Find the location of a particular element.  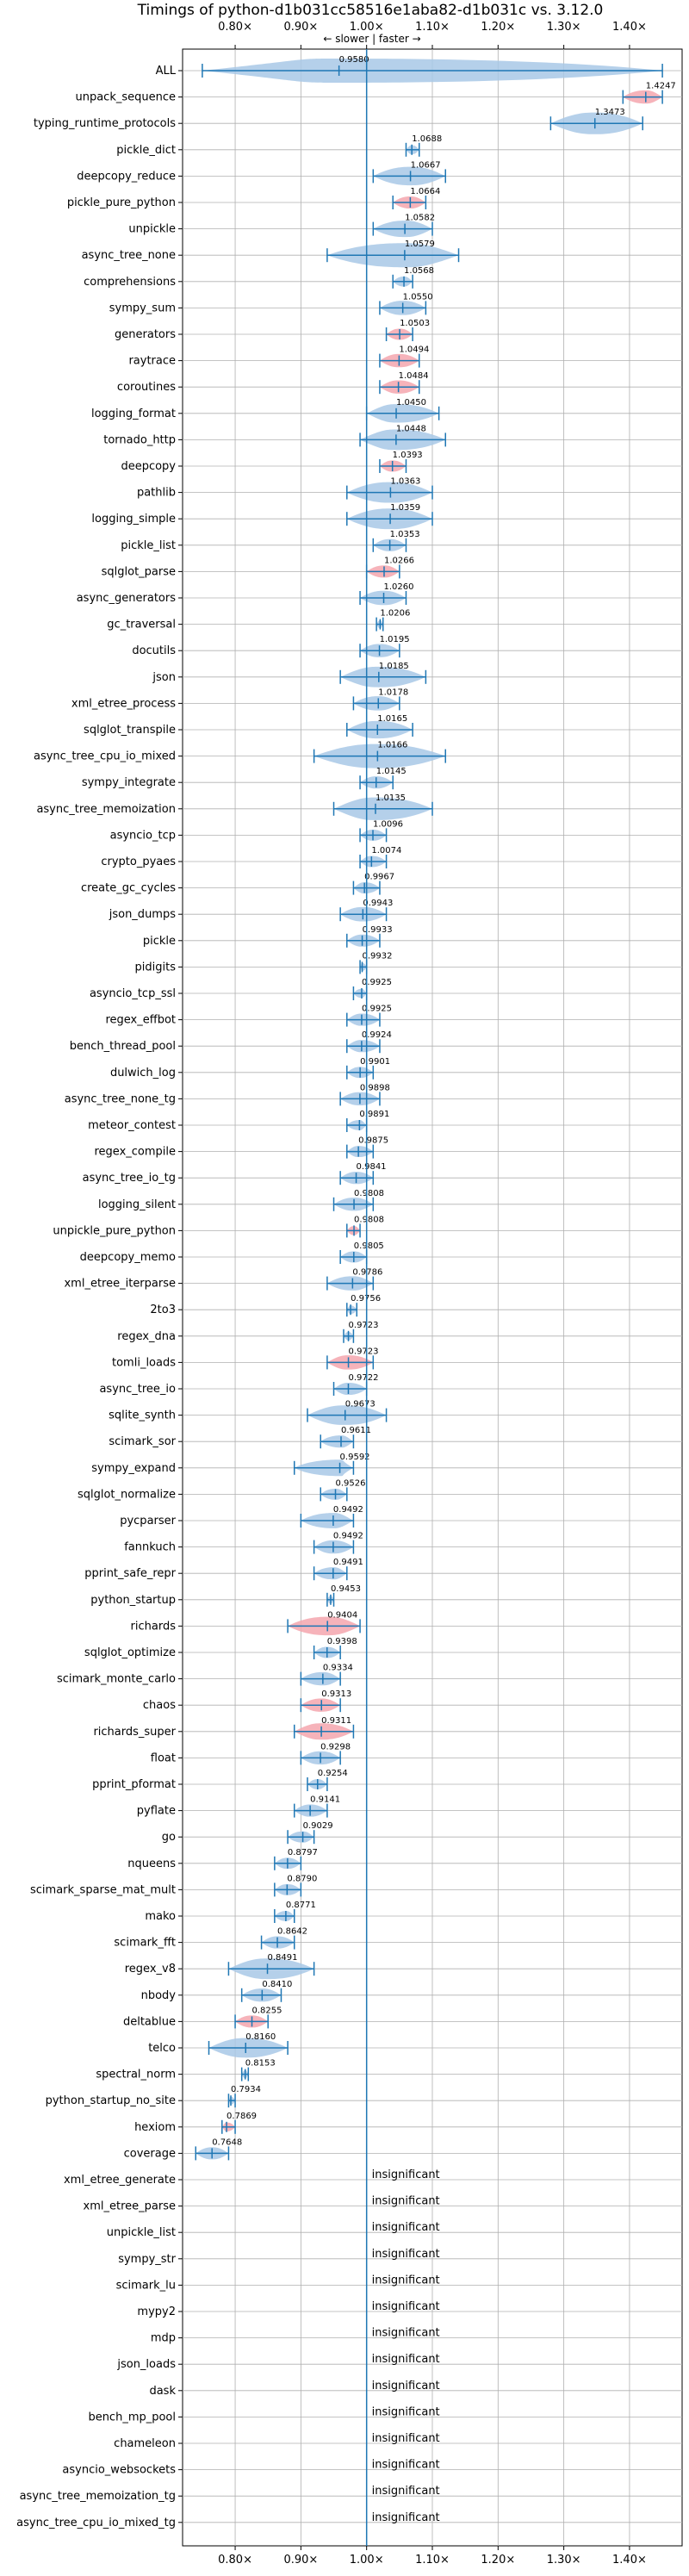

benchmark-name-label: async_tree_io_tg is located at coordinates (129, 1179).